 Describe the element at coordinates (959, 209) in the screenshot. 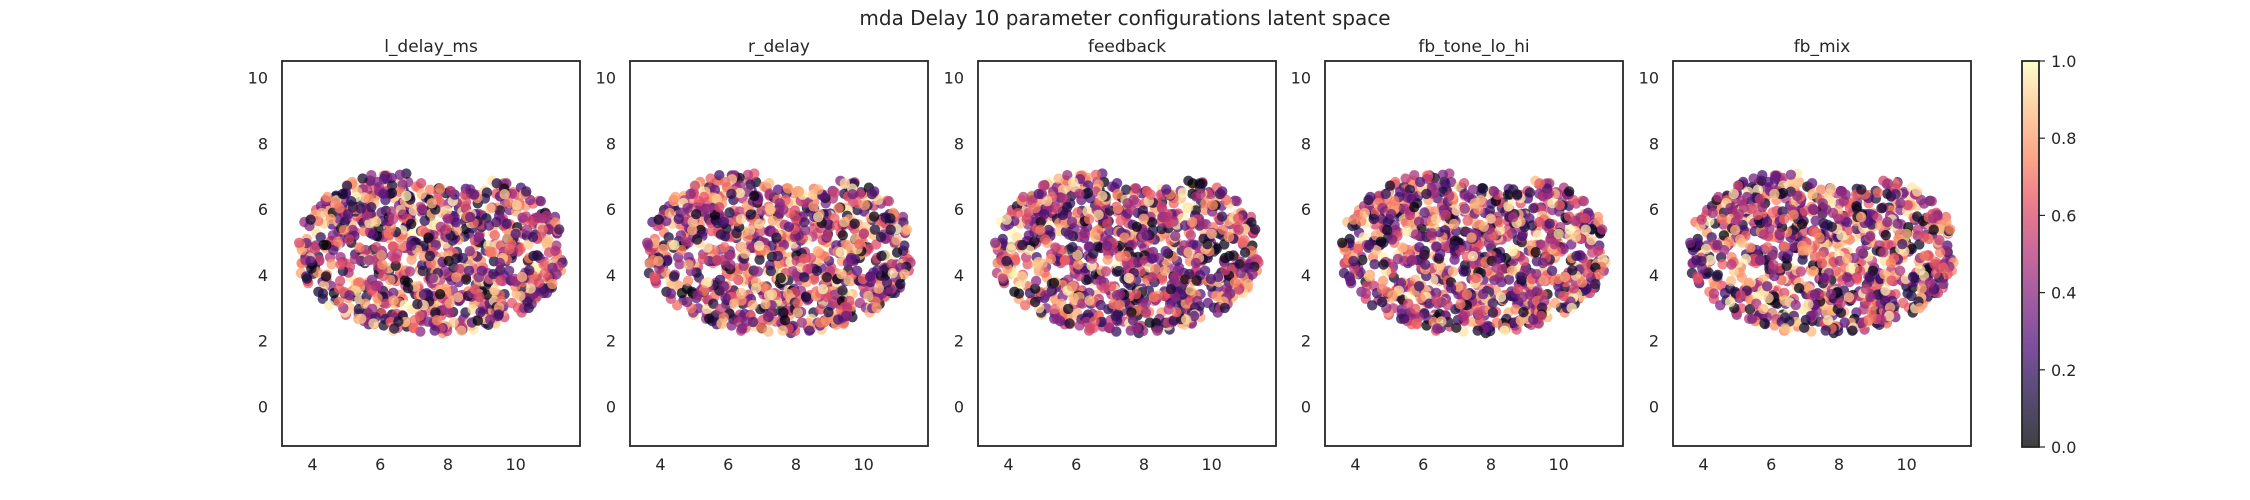

I see `y-tick-label: 6` at that location.